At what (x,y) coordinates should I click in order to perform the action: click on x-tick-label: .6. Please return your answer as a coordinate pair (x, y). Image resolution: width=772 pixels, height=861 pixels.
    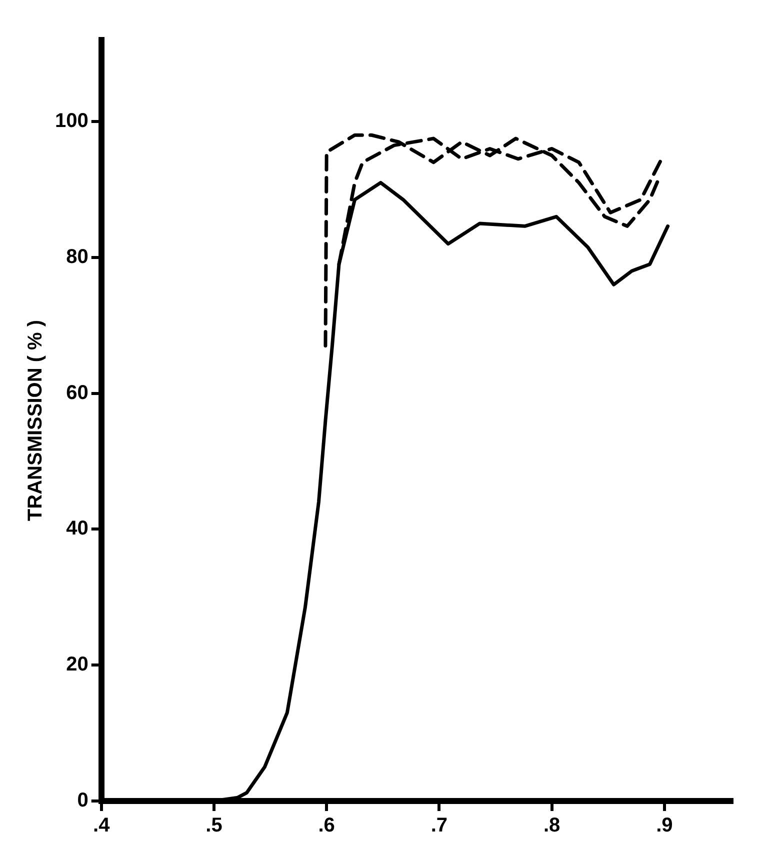
    Looking at the image, I should click on (326, 825).